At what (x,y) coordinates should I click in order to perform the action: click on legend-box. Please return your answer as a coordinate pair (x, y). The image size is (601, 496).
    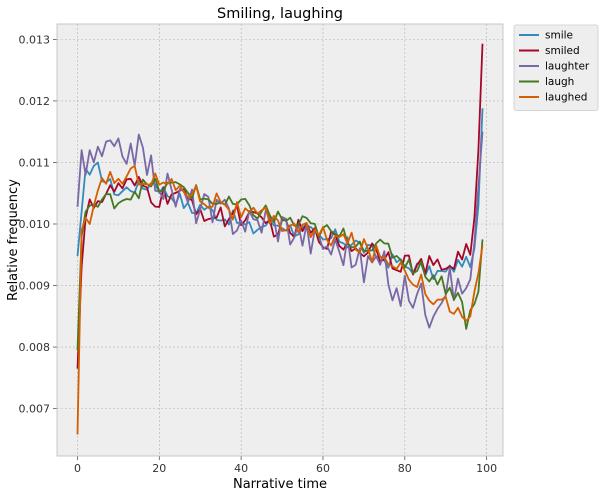
    Looking at the image, I should click on (556, 67).